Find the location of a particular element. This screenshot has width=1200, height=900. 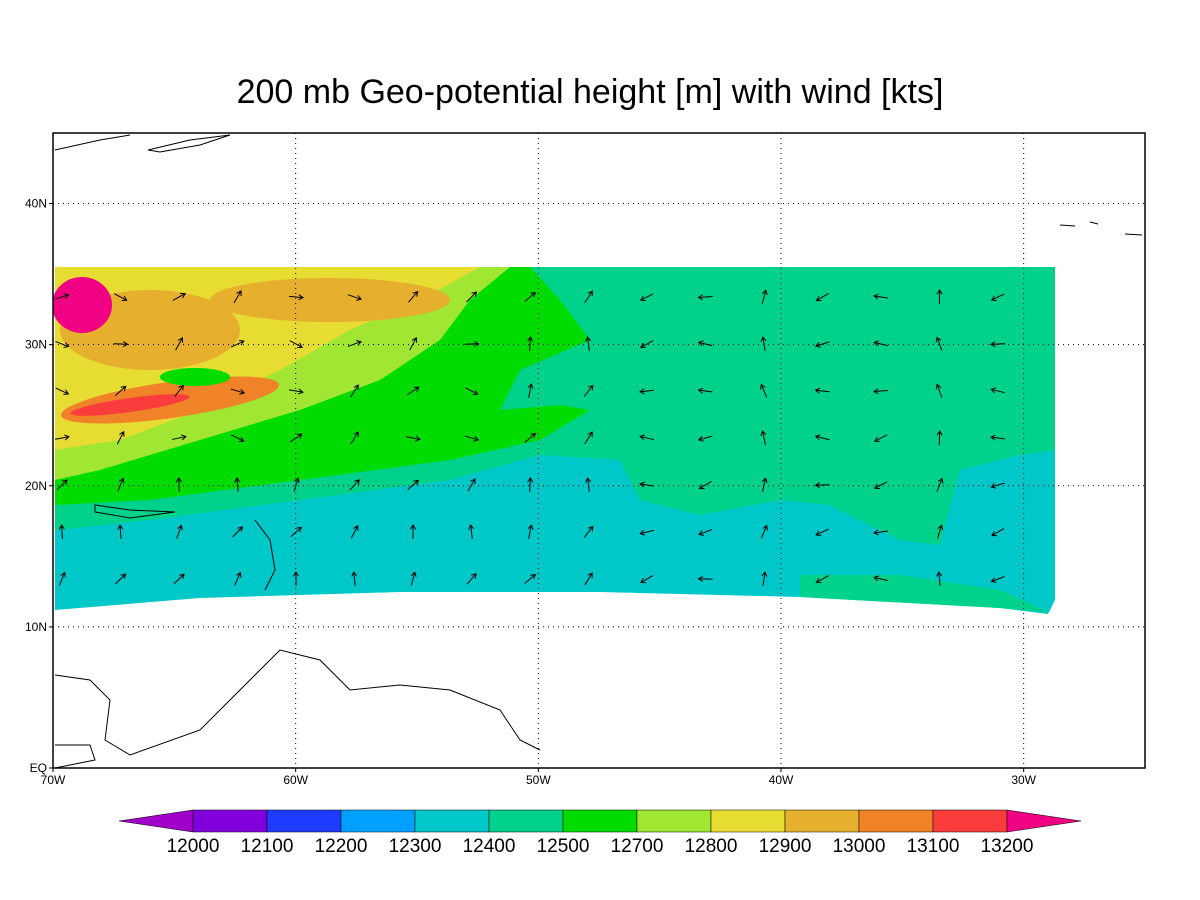

colorbar-label: 12800 is located at coordinates (711, 846).